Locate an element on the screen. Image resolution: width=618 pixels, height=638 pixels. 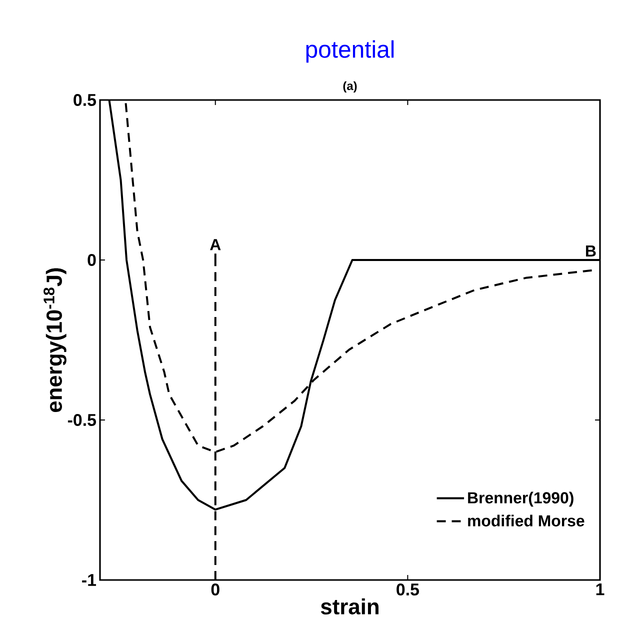
y-axis-title: energy(10$^{-18}$J) is located at coordinates (55, 340).